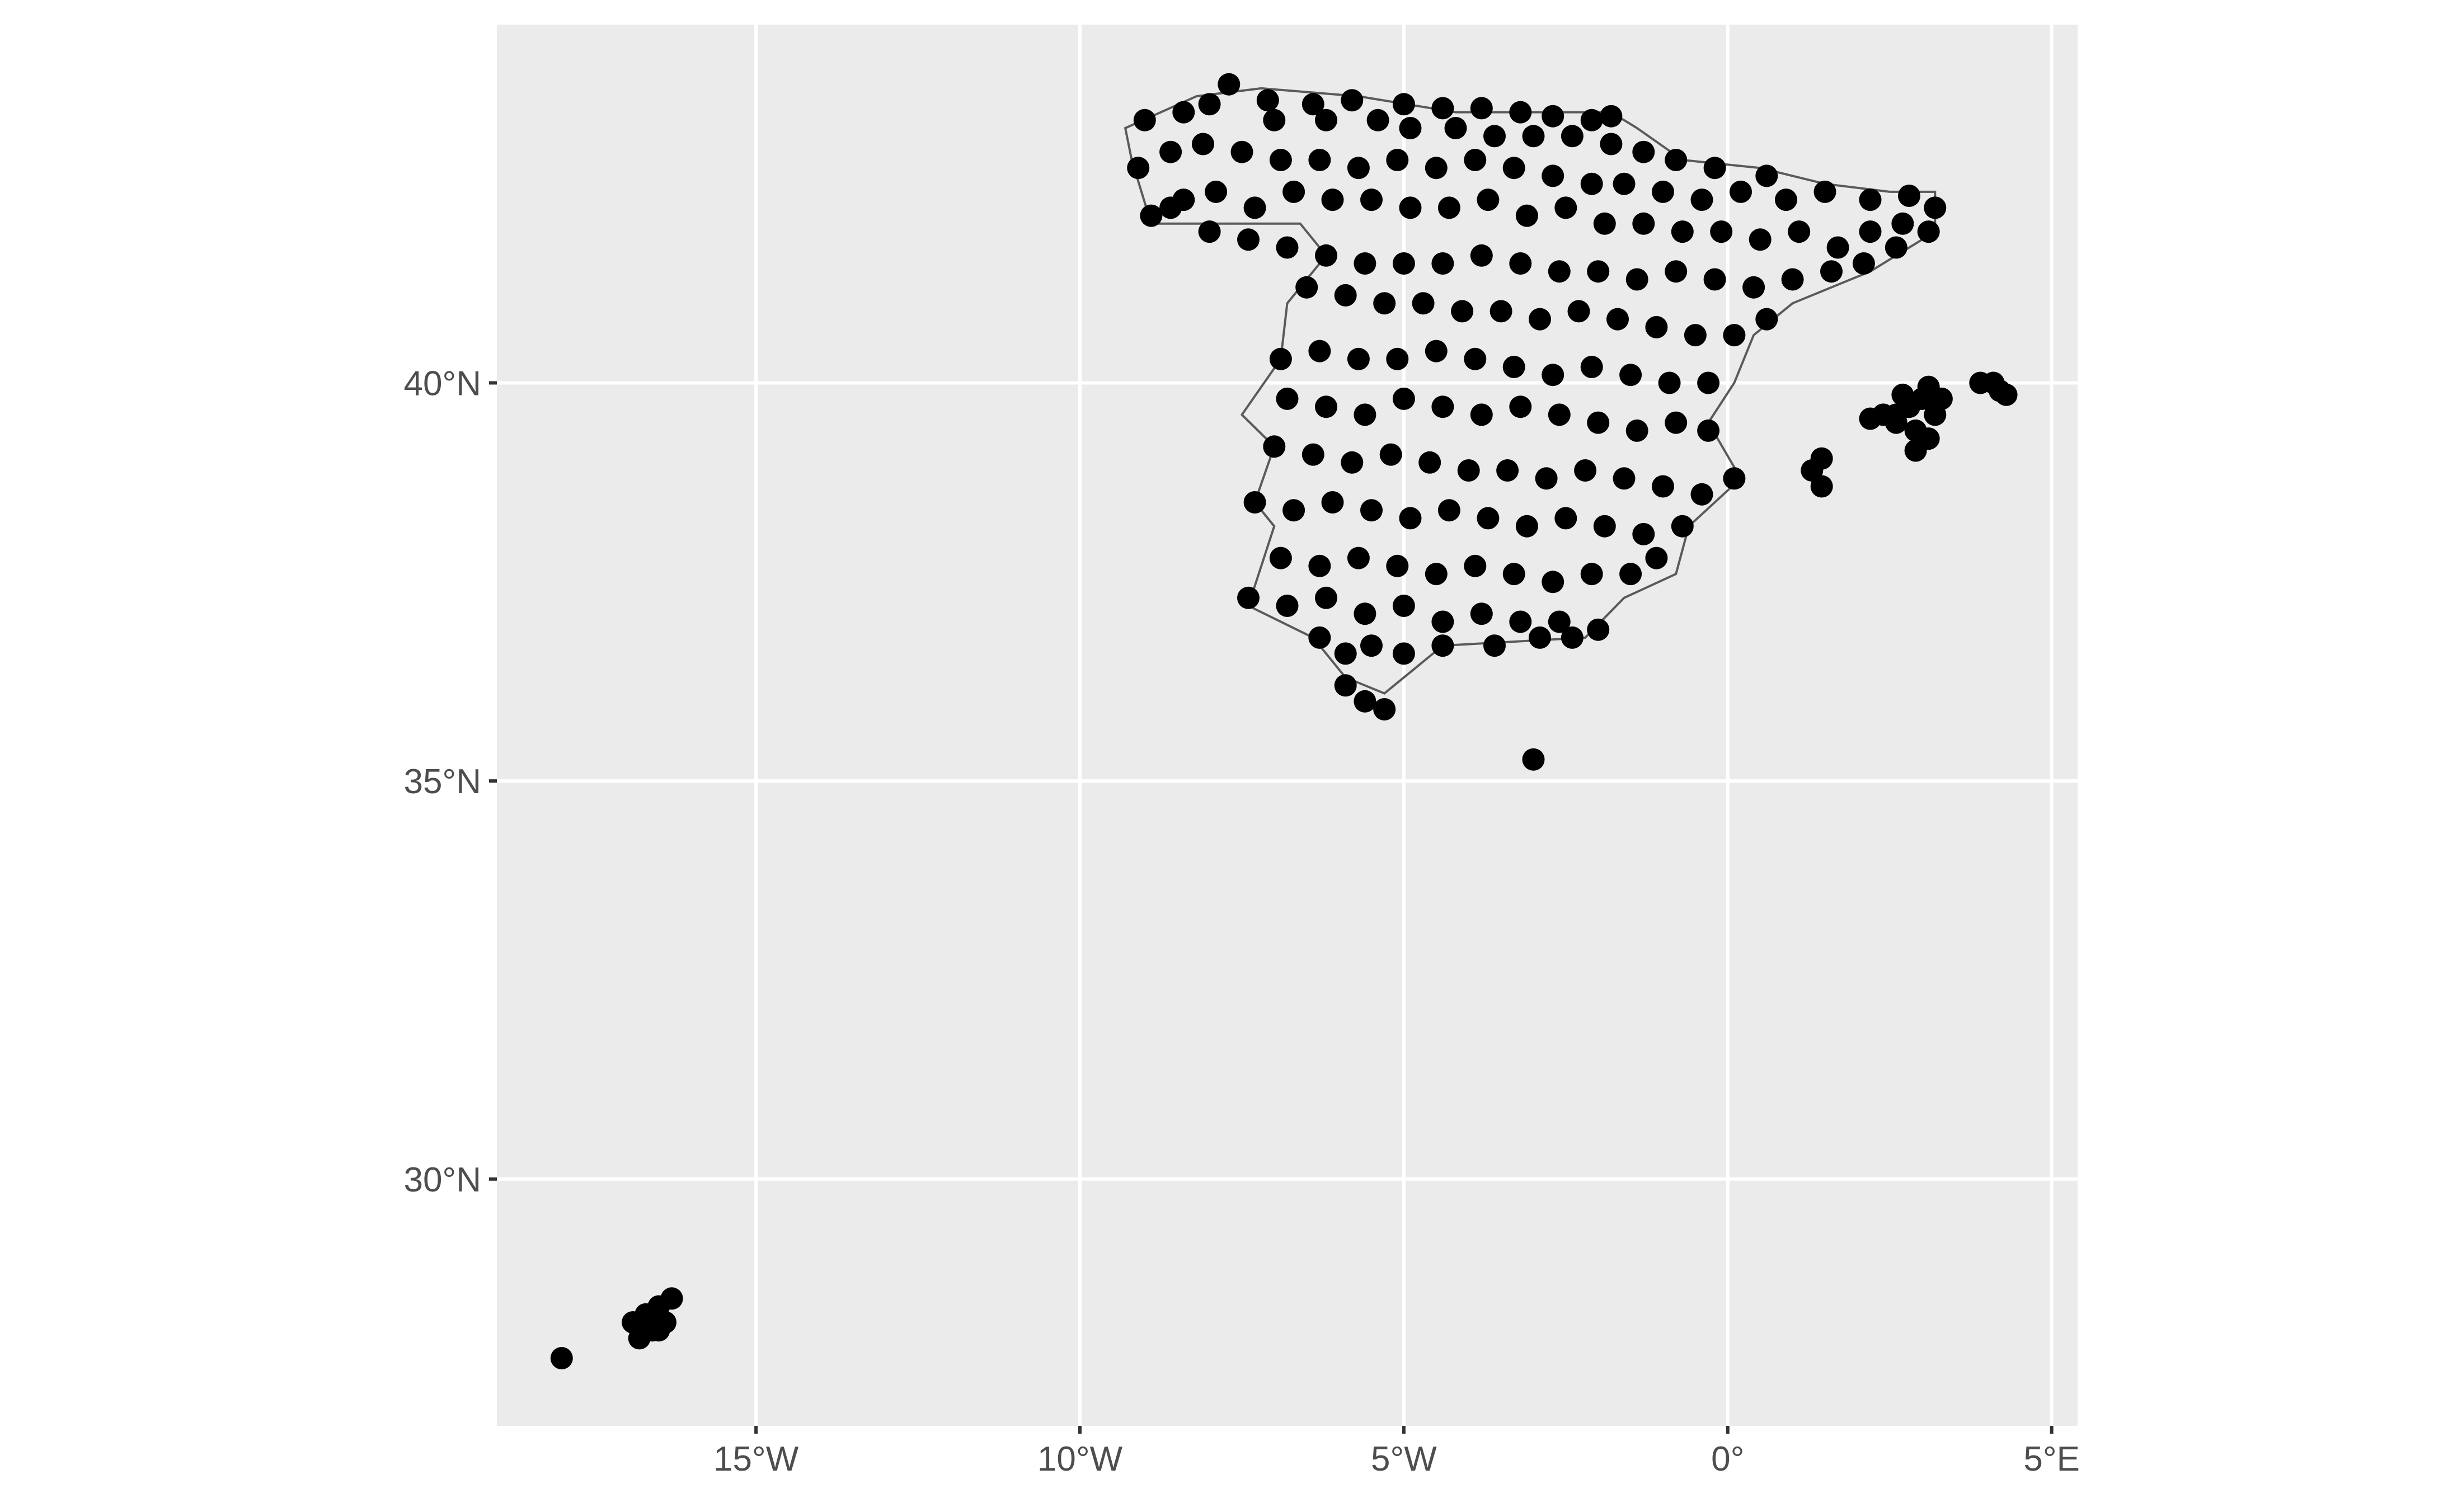  What do you see at coordinates (442, 782) in the screenshot?
I see `y-tick-label: 35°N` at bounding box center [442, 782].